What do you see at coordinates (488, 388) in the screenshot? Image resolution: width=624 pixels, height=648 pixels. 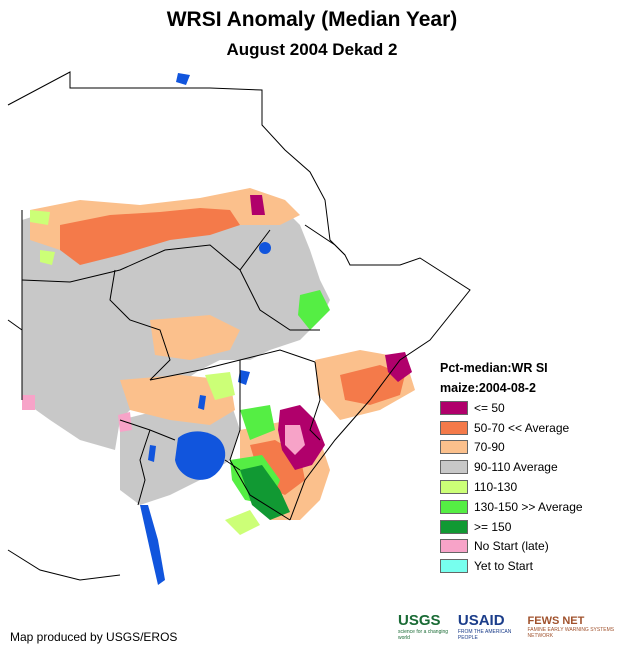 I see `legend-heading-2: maize:2004-08-2` at bounding box center [488, 388].